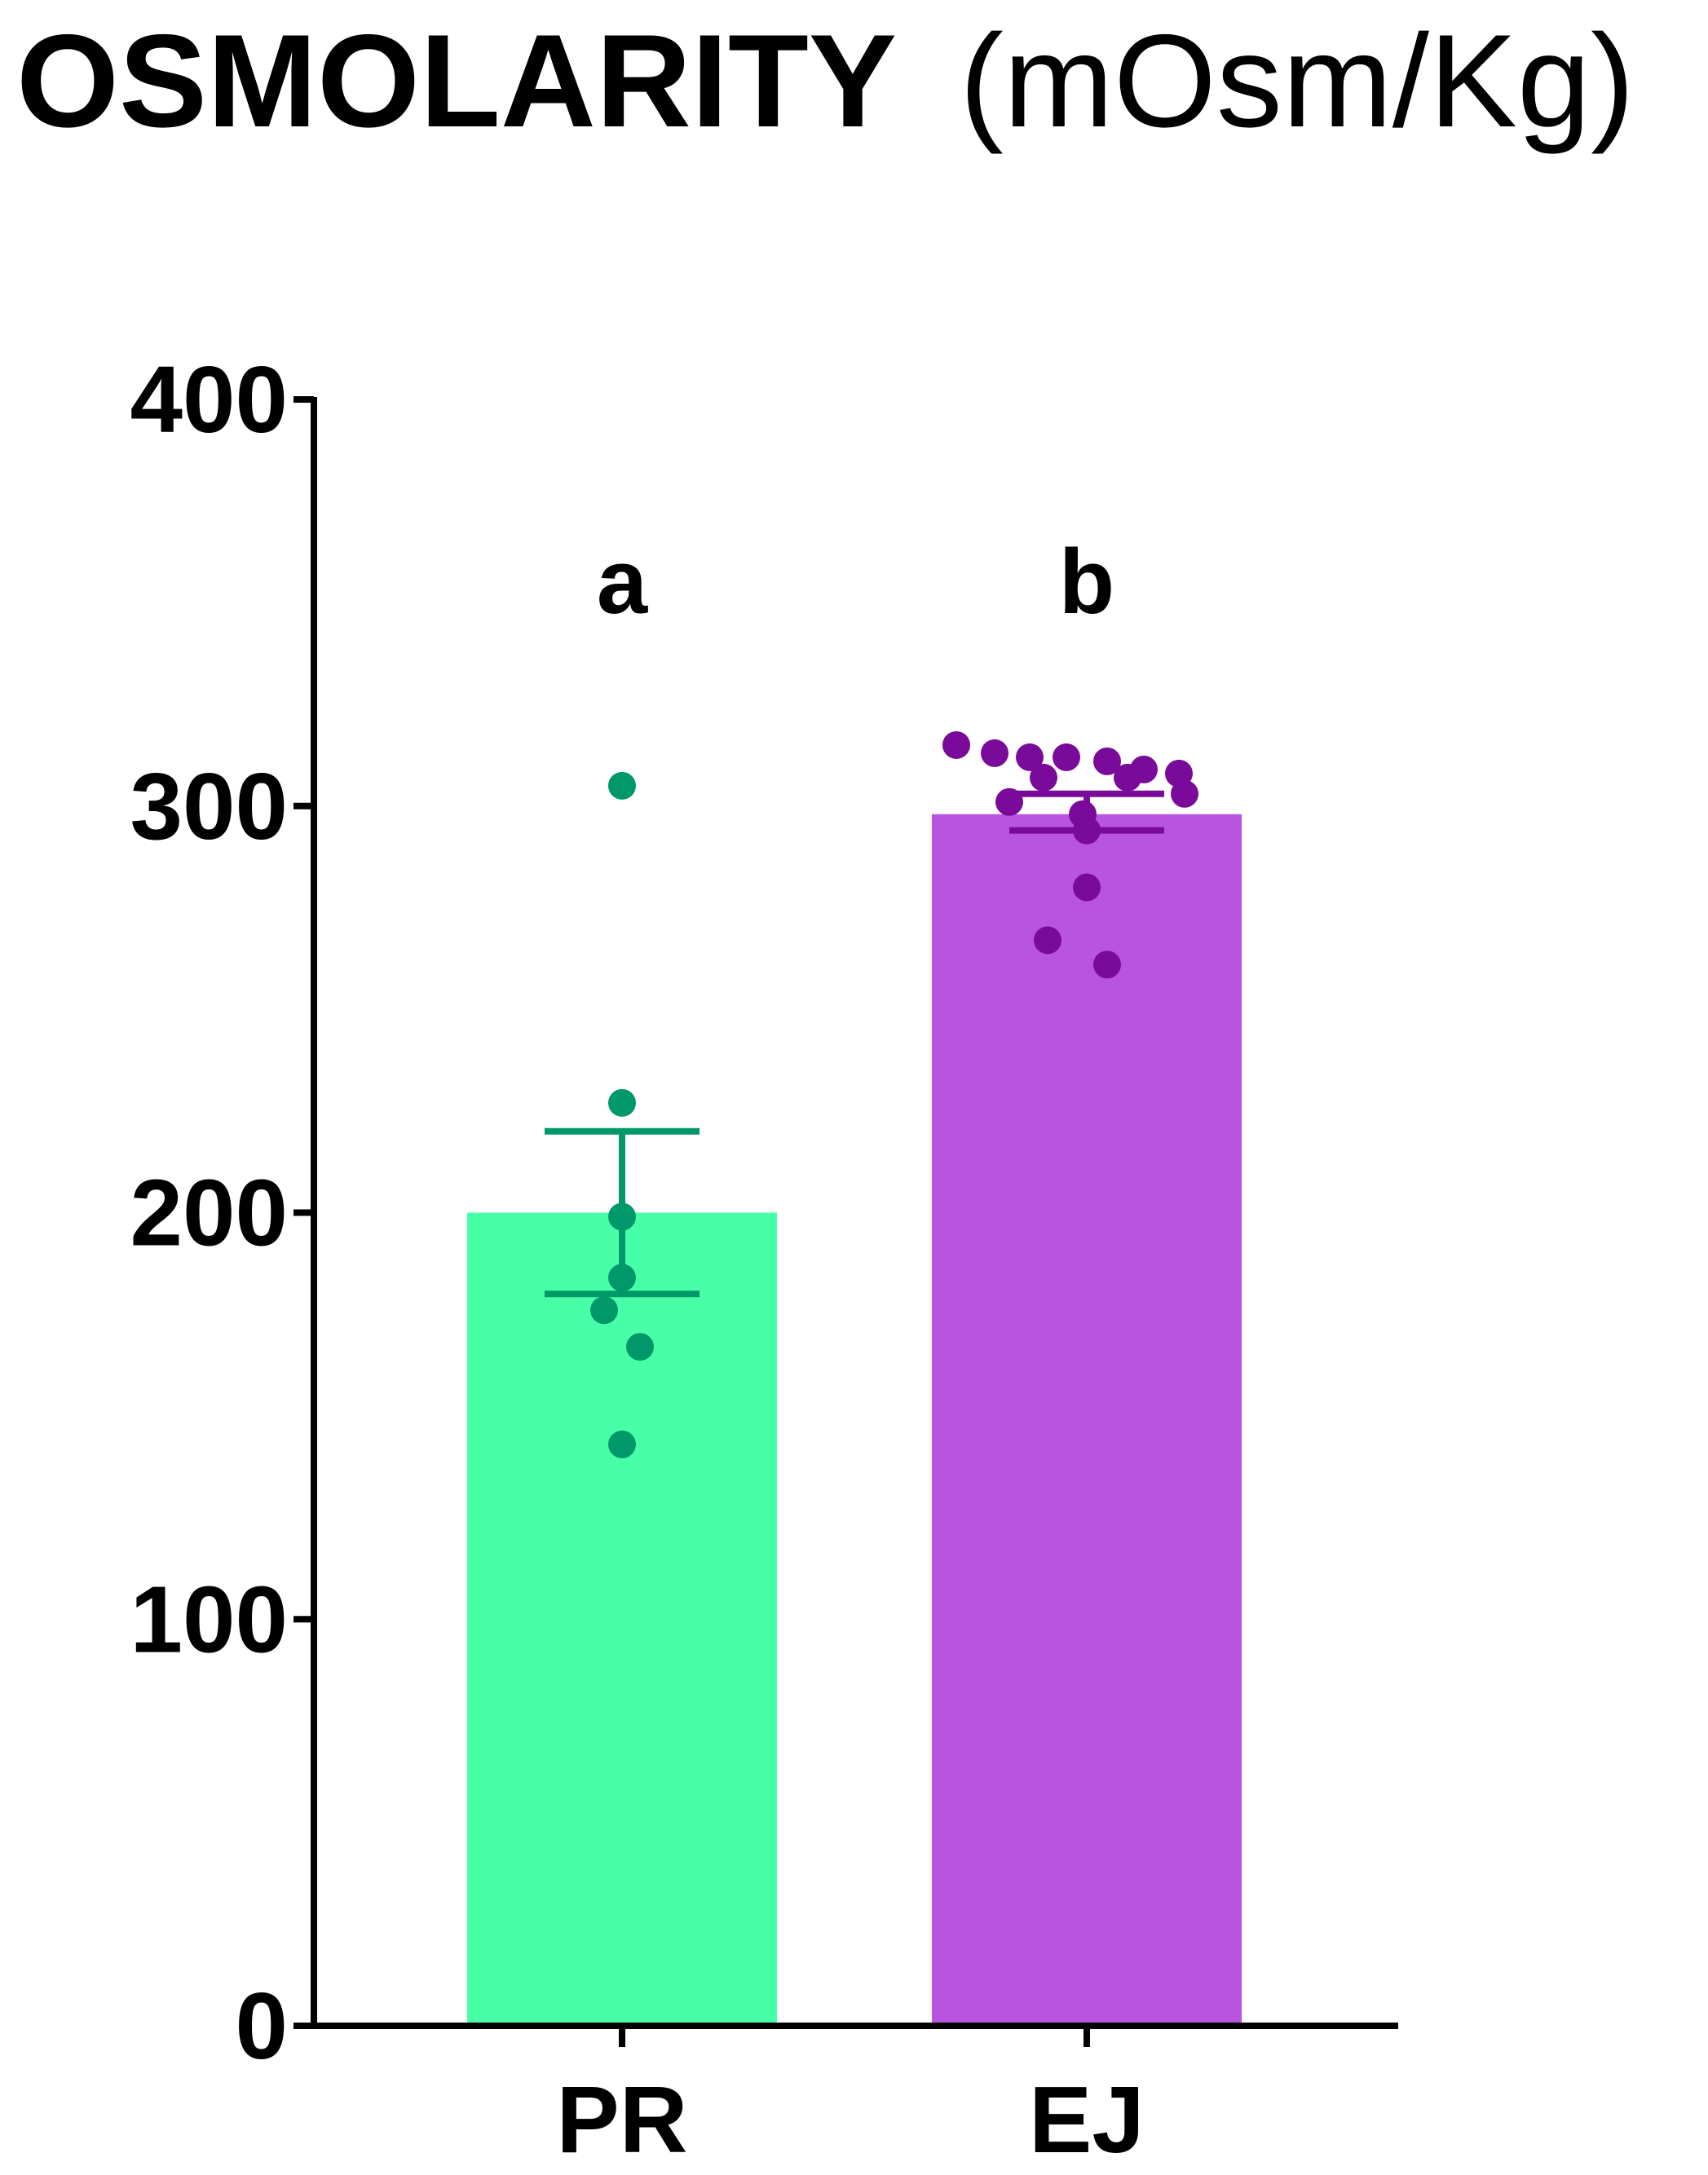 This screenshot has width=1708, height=2175. I want to click on y-tick-label-300: 300, so click(209, 806).